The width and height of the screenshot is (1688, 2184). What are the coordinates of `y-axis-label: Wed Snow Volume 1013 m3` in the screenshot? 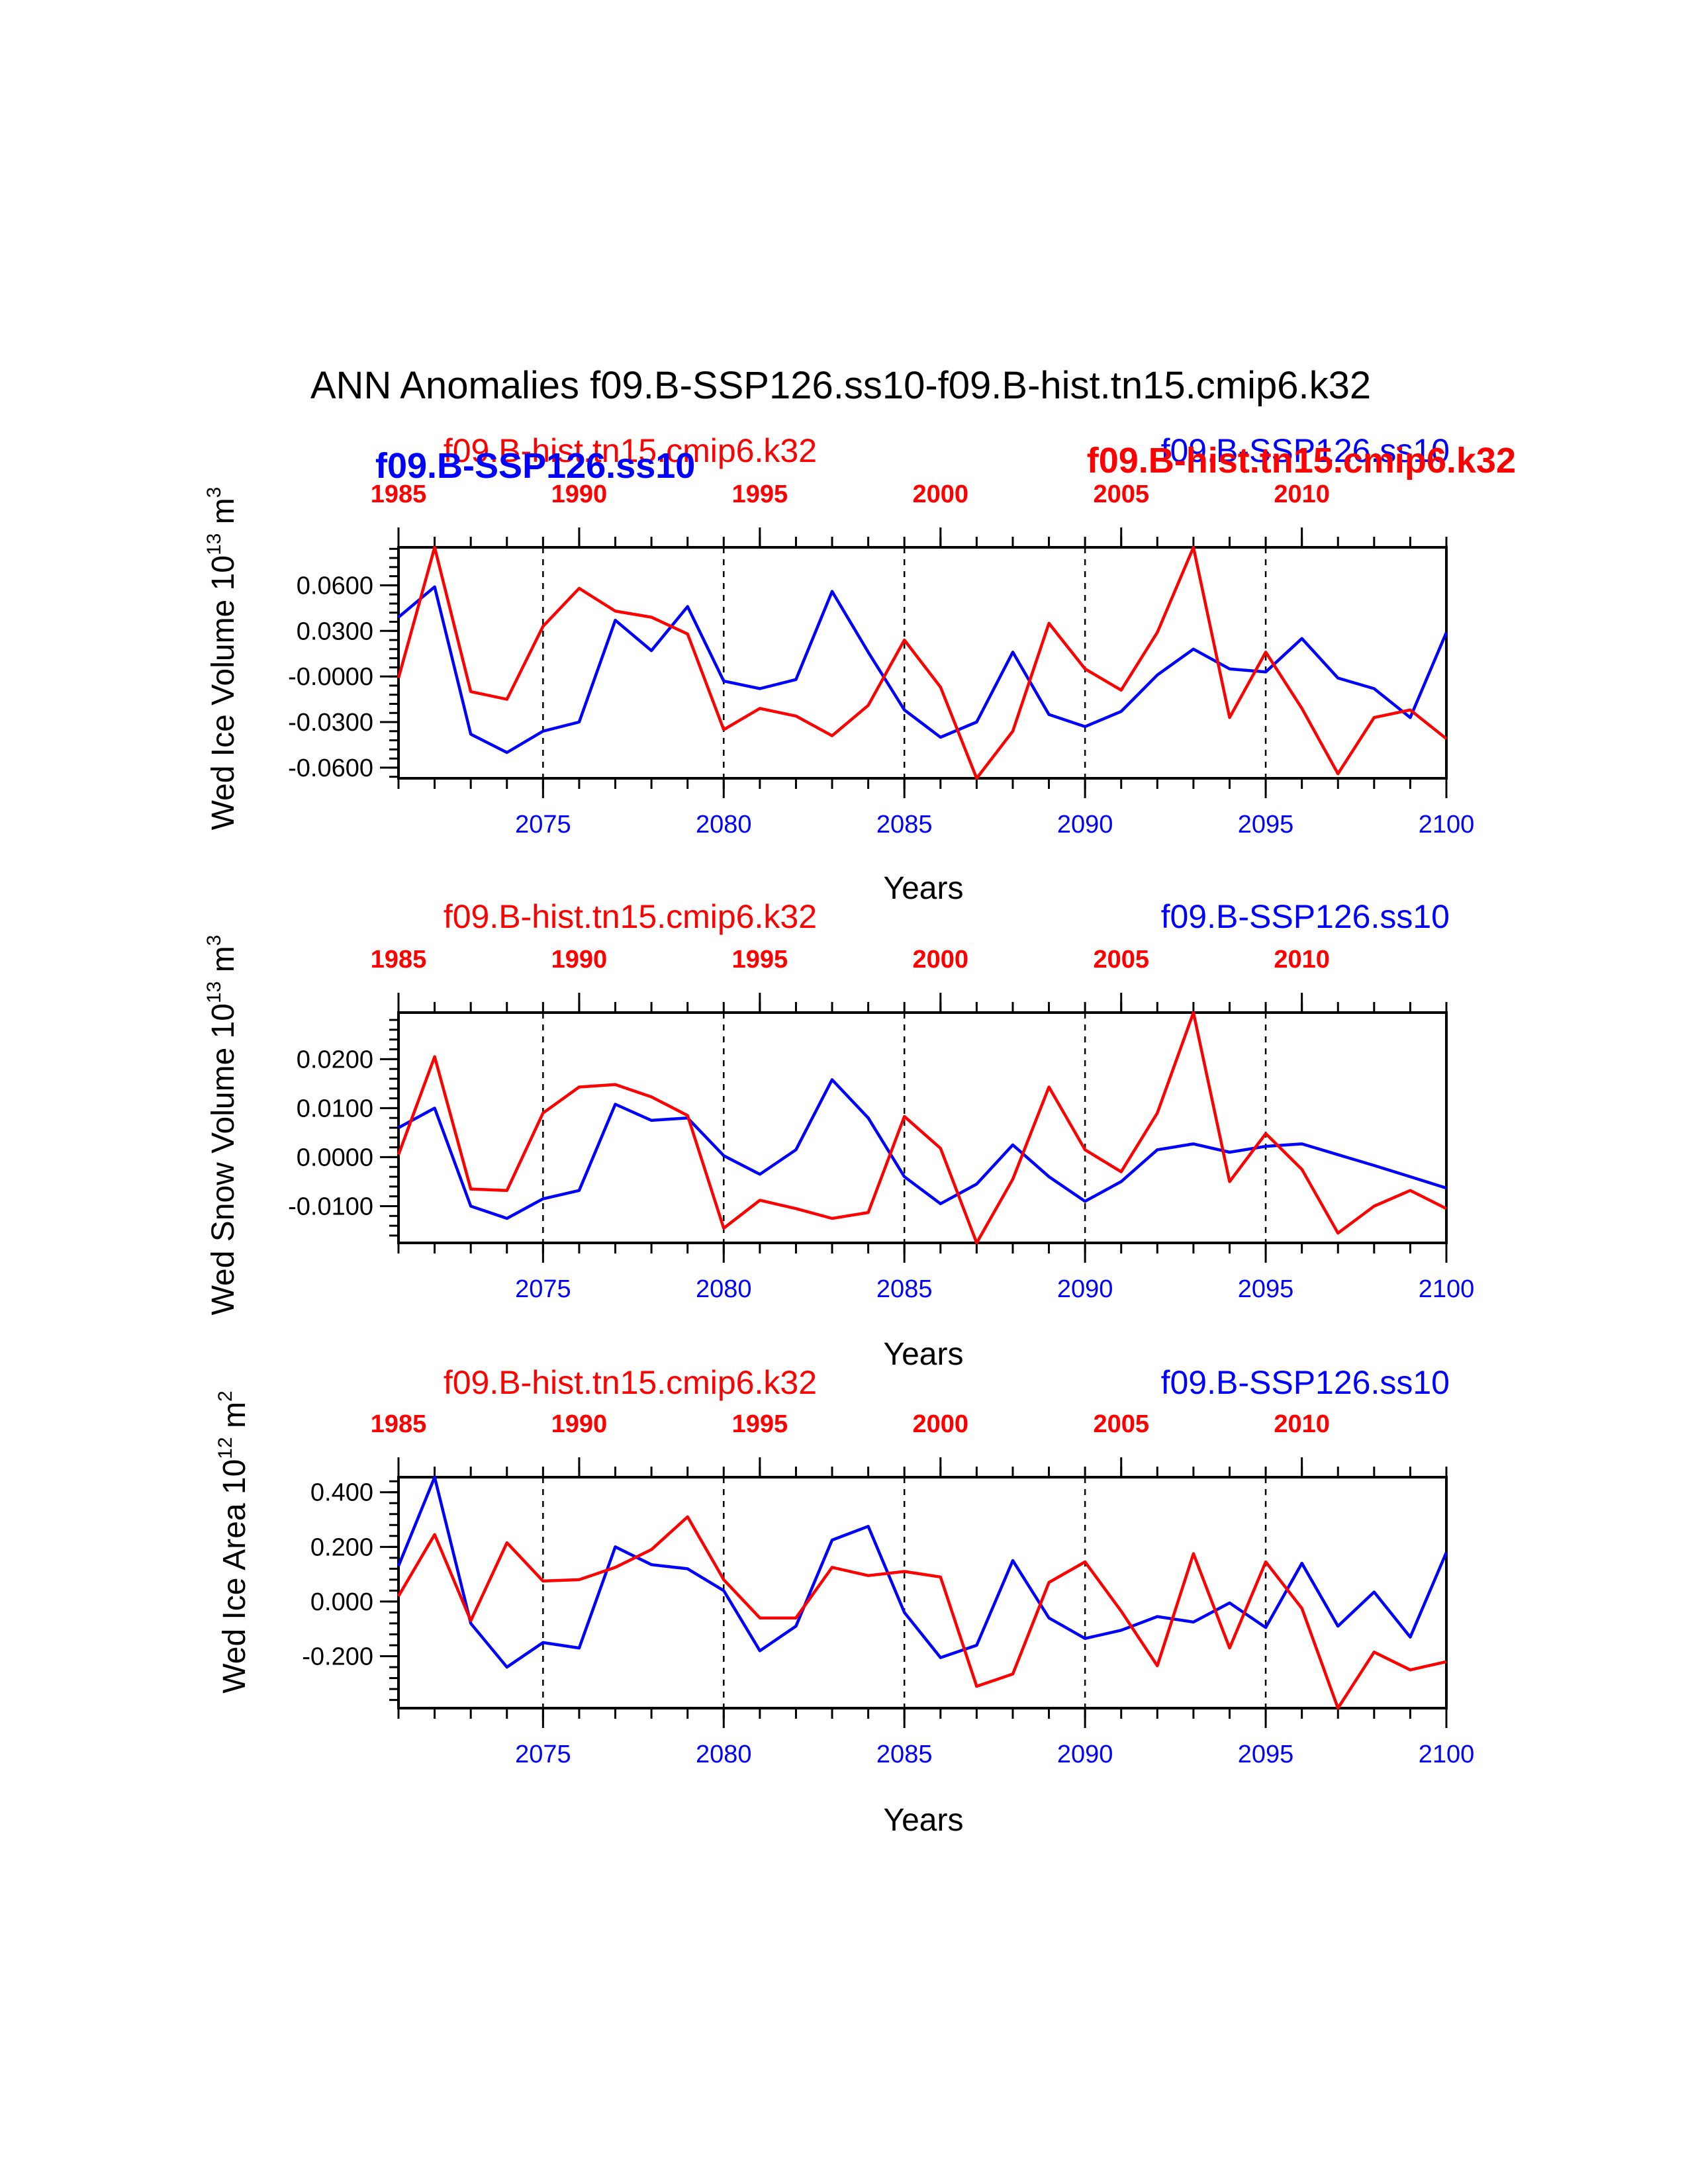 It's located at (222, 1125).